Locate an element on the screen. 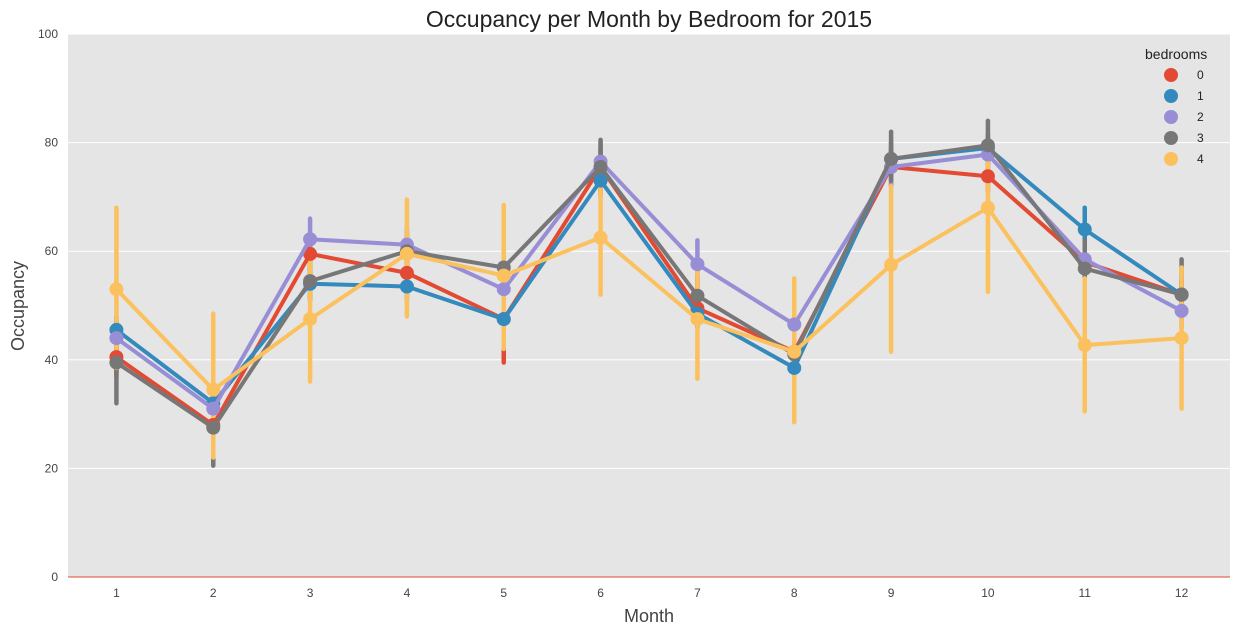 Image resolution: width=1240 pixels, height=636 pixels. legend-label-3: 3 is located at coordinates (1200, 138).